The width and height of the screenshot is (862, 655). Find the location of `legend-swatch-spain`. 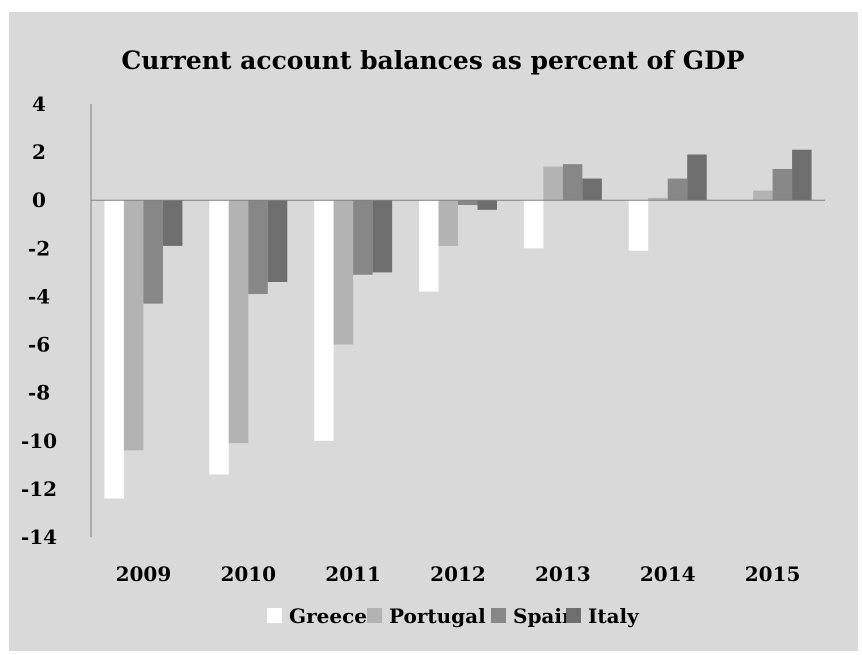

legend-swatch-spain is located at coordinates (498, 615).